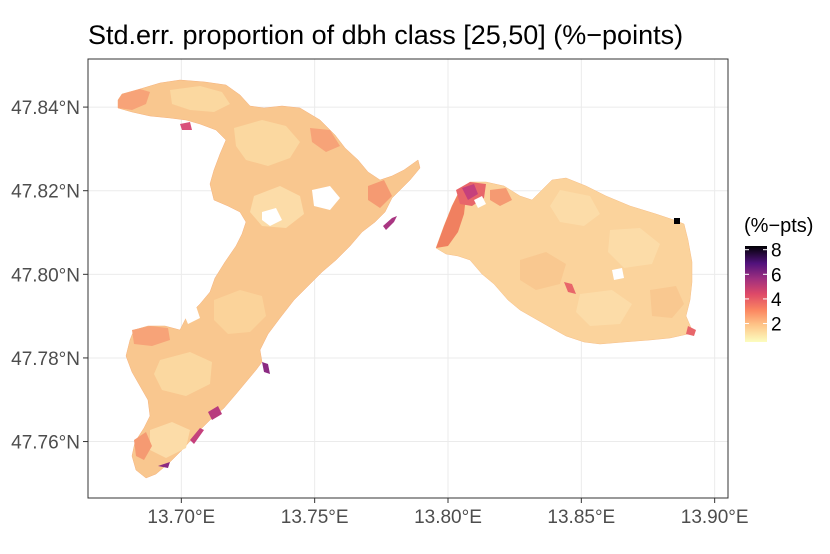 This screenshot has height=554, width=830. I want to click on legend-break-label: 6, so click(776, 275).